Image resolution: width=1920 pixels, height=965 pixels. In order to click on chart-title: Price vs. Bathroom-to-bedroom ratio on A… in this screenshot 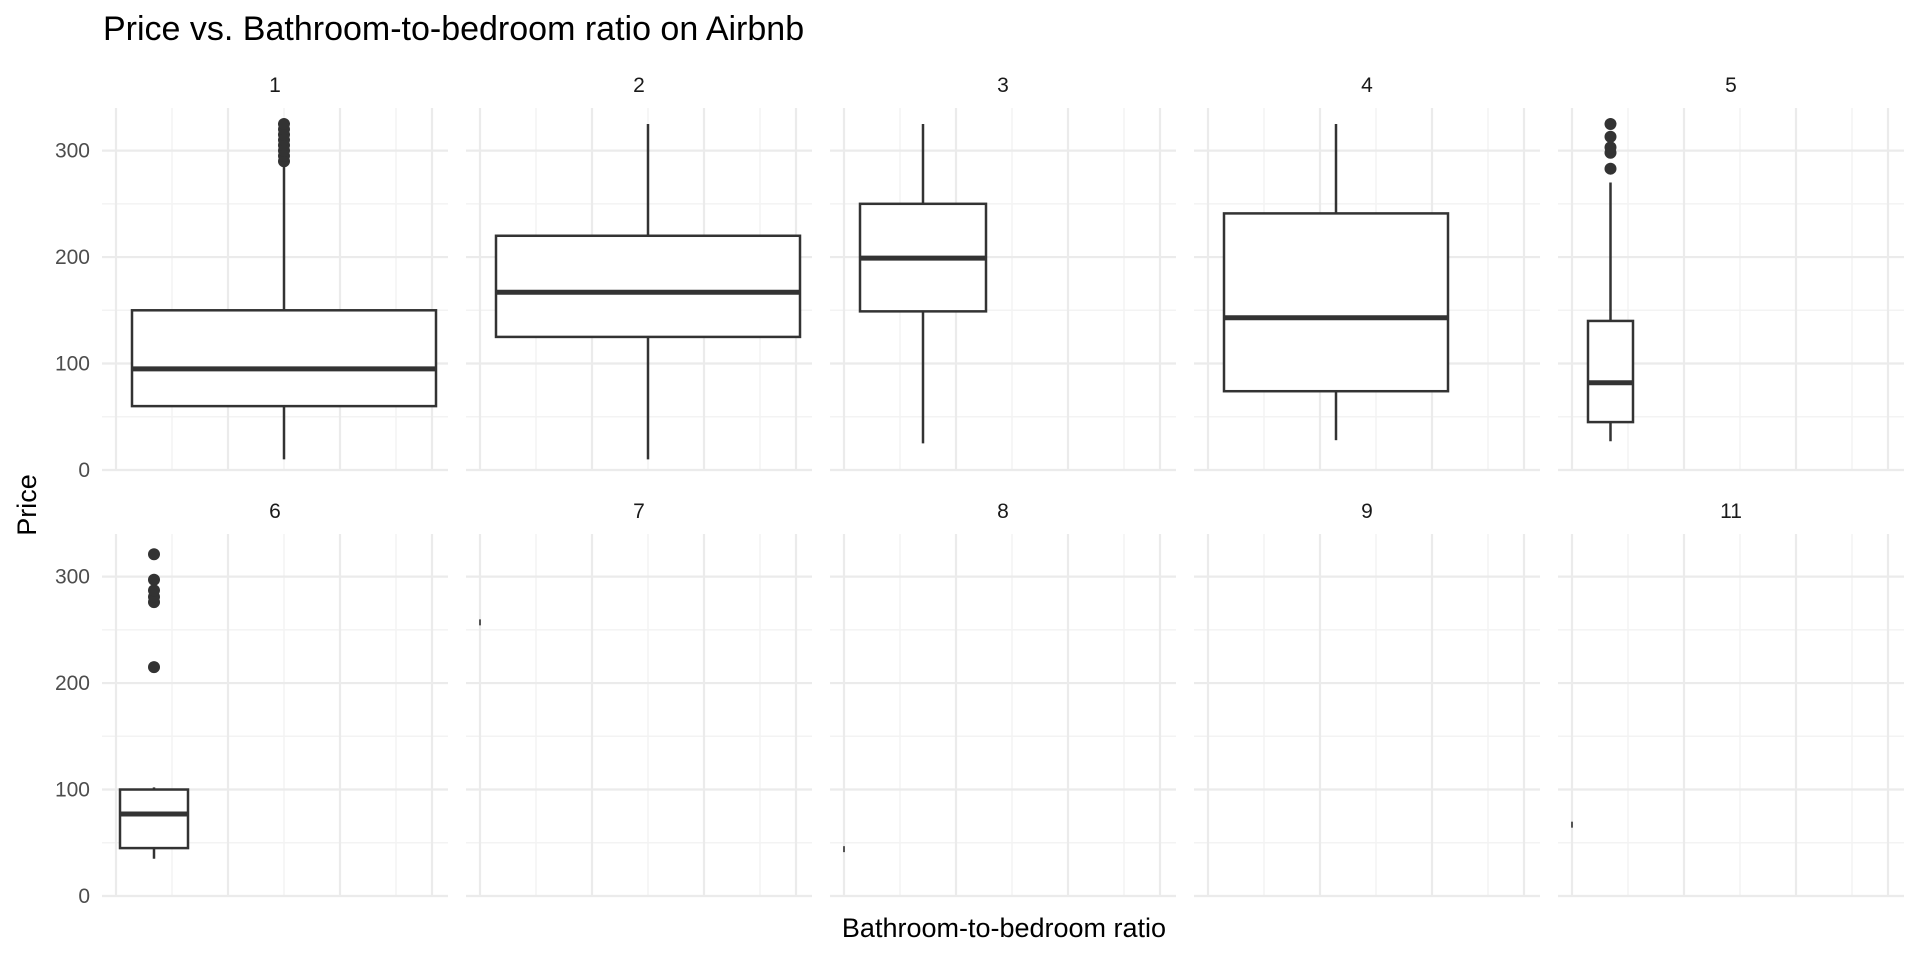, I will do `click(453, 29)`.